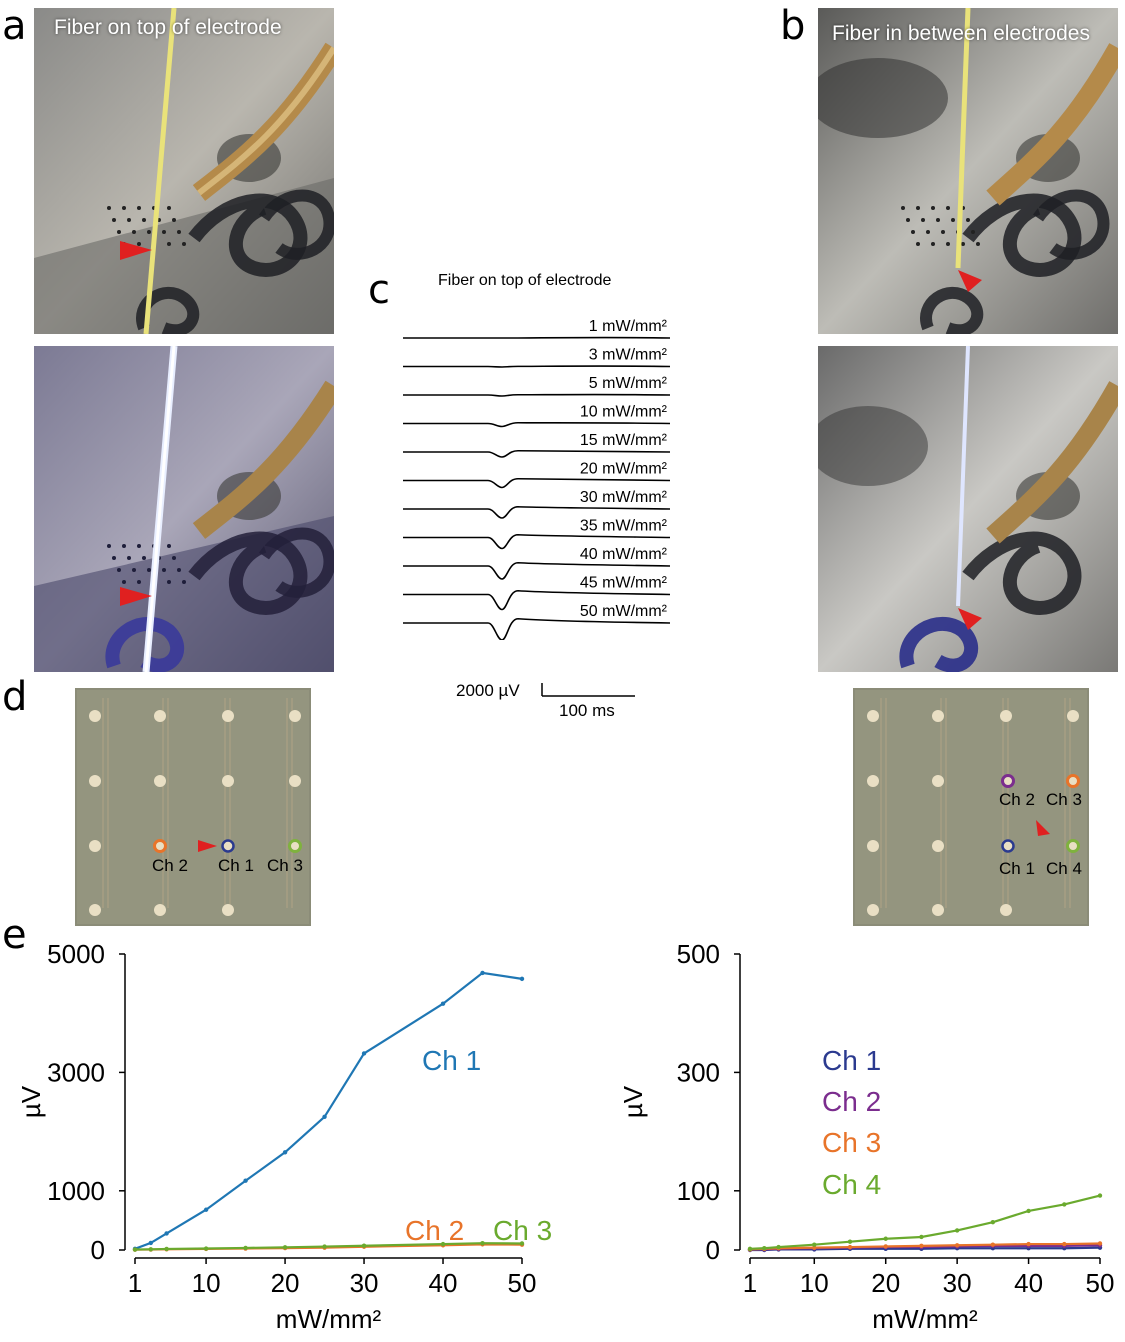 This screenshot has height=1342, width=1125. Describe the element at coordinates (1008, 781) in the screenshot. I see `electrode-ch2-right` at that location.